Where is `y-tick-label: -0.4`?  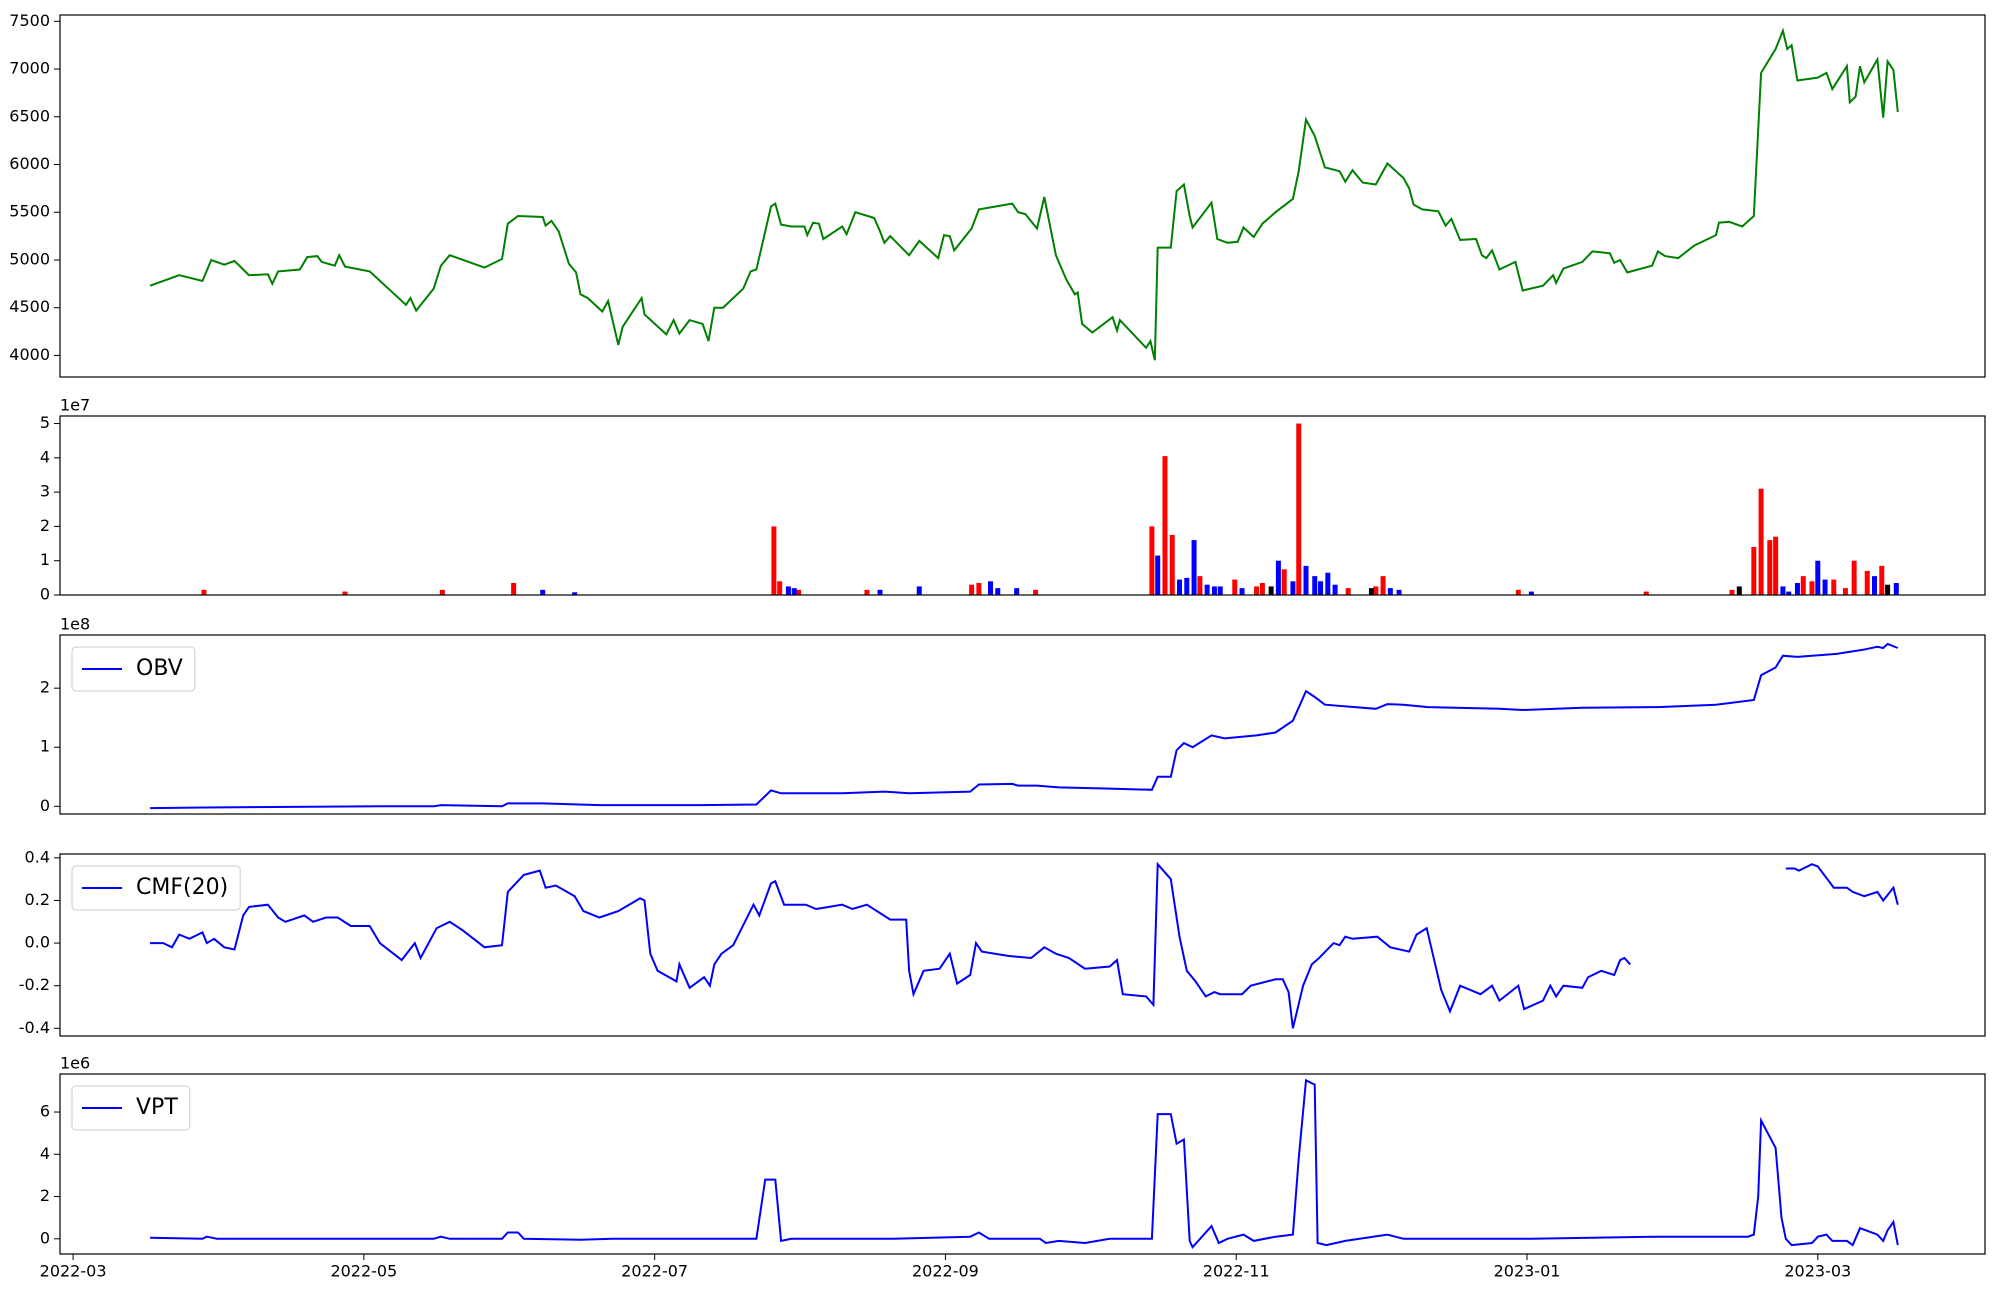
y-tick-label: -0.4 is located at coordinates (34, 1027).